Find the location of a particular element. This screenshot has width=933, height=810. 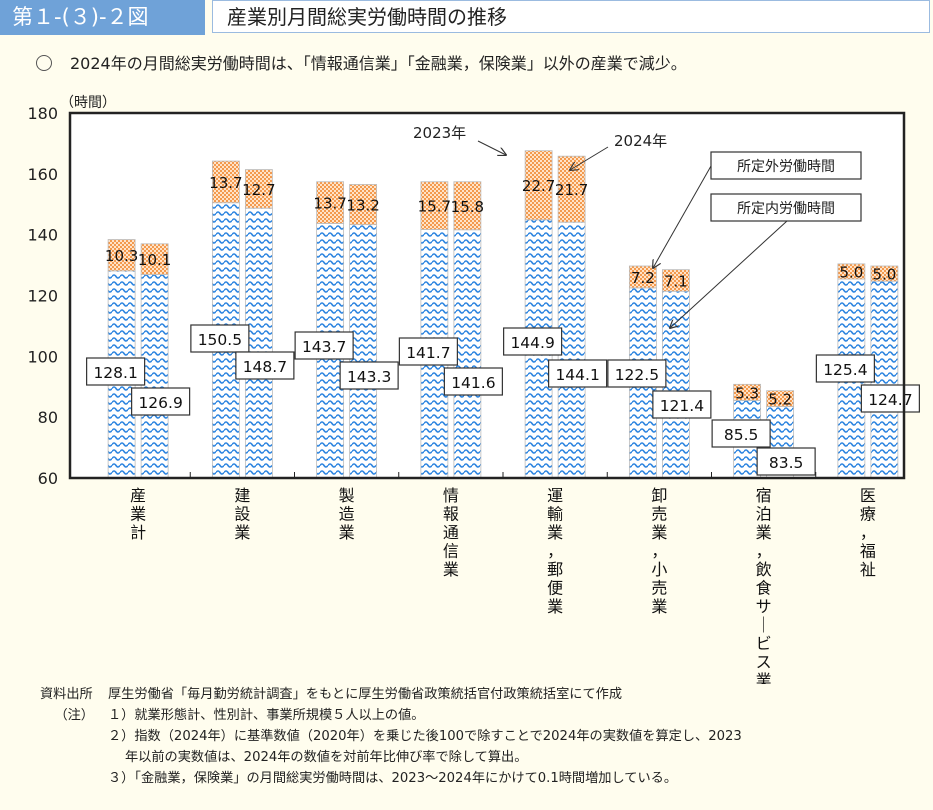

scheduled-value-label: 144.9 is located at coordinates (532, 343).